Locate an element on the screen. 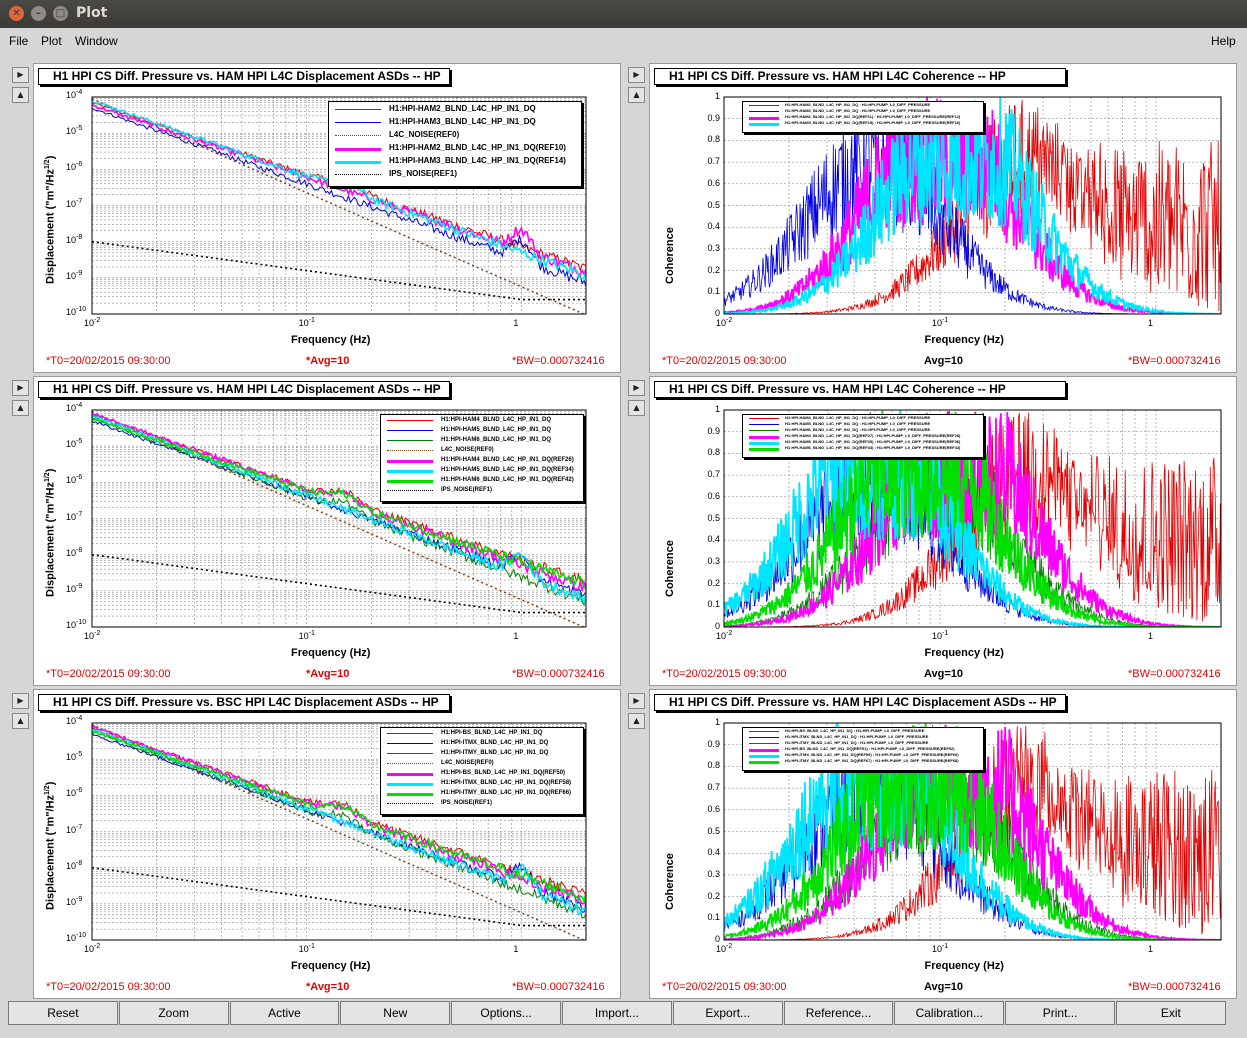 This screenshot has height=1038, width=1247. title-bar: ✕ – □ Plot is located at coordinates (623, 14).